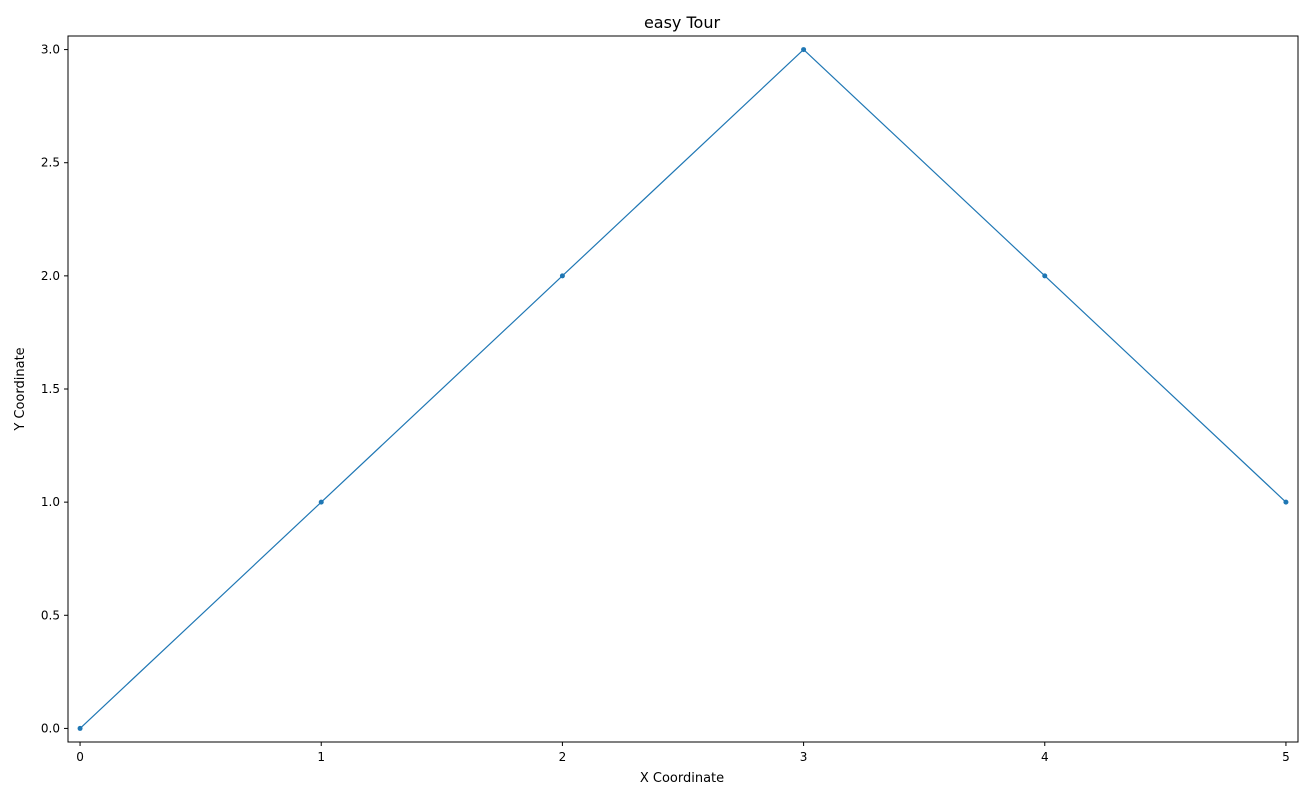  I want to click on y-tick-label: 1.5, so click(50, 389).